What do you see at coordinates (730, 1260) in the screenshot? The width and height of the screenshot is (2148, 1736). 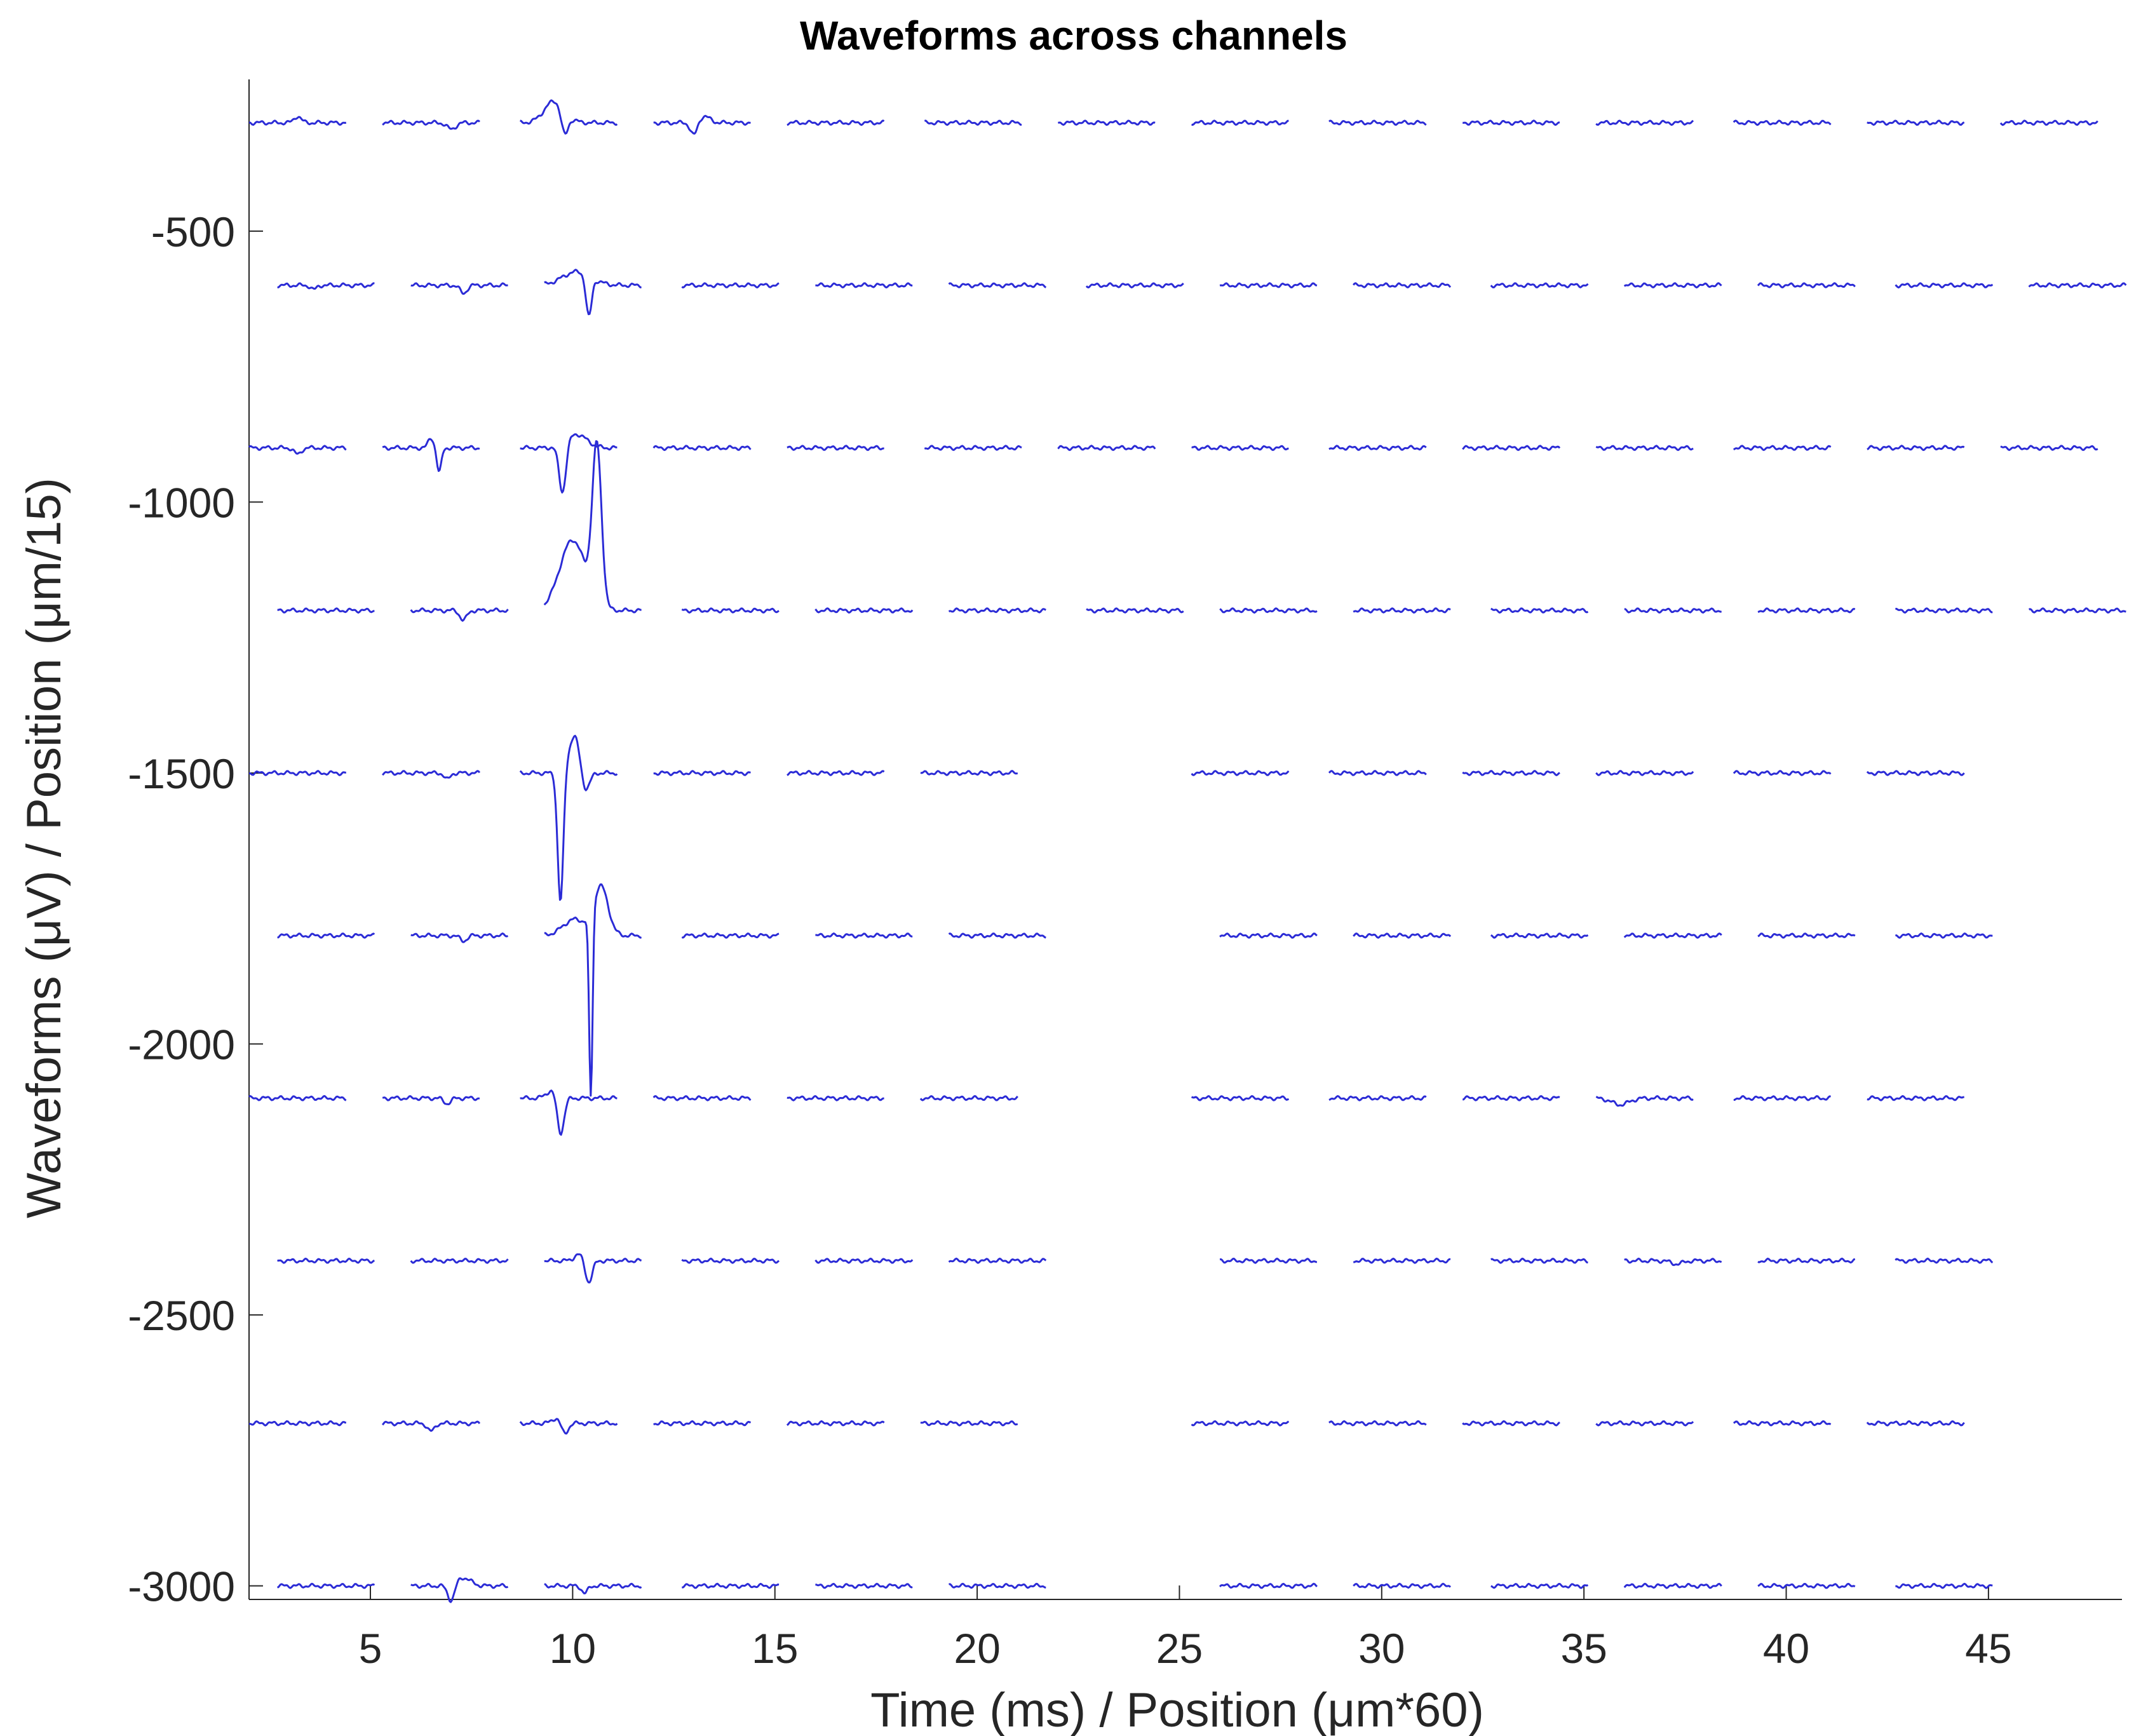 I see `waveform-segment-row7-seg3` at bounding box center [730, 1260].